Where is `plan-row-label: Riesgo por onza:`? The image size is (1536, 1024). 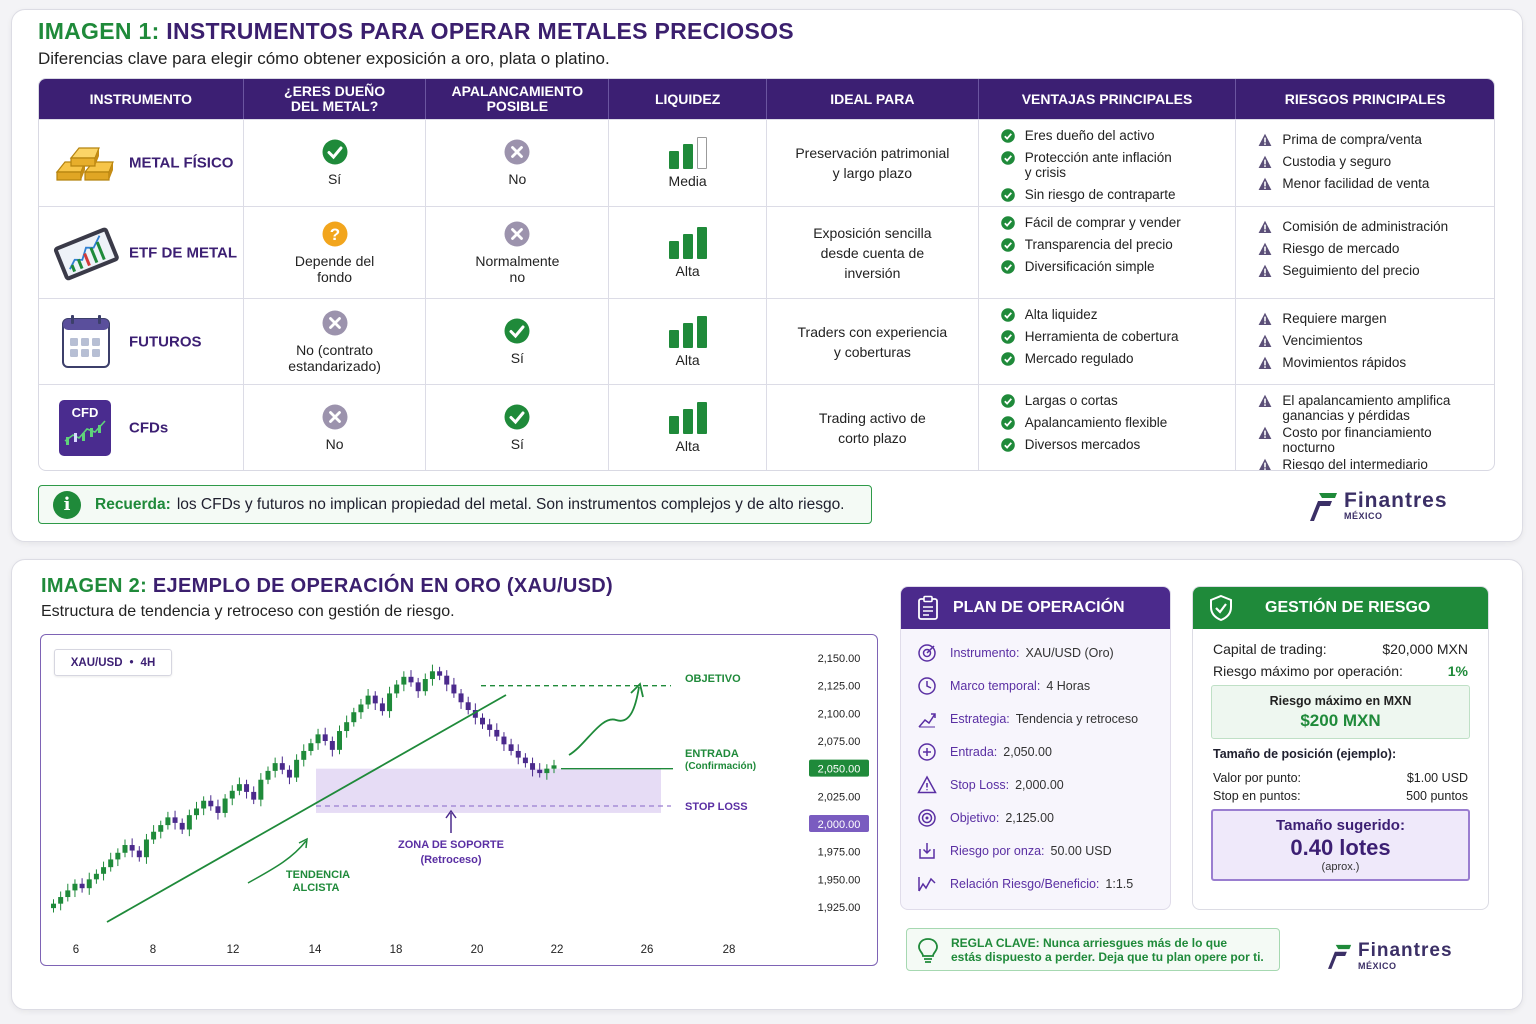
plan-row-label: Riesgo por onza: is located at coordinates (997, 850).